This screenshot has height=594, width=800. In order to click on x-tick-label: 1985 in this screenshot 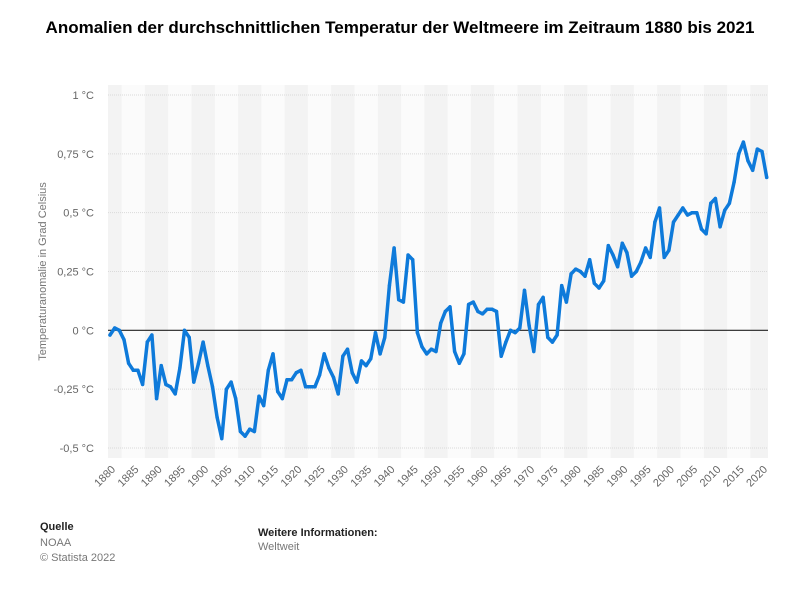, I will do `click(594, 477)`.